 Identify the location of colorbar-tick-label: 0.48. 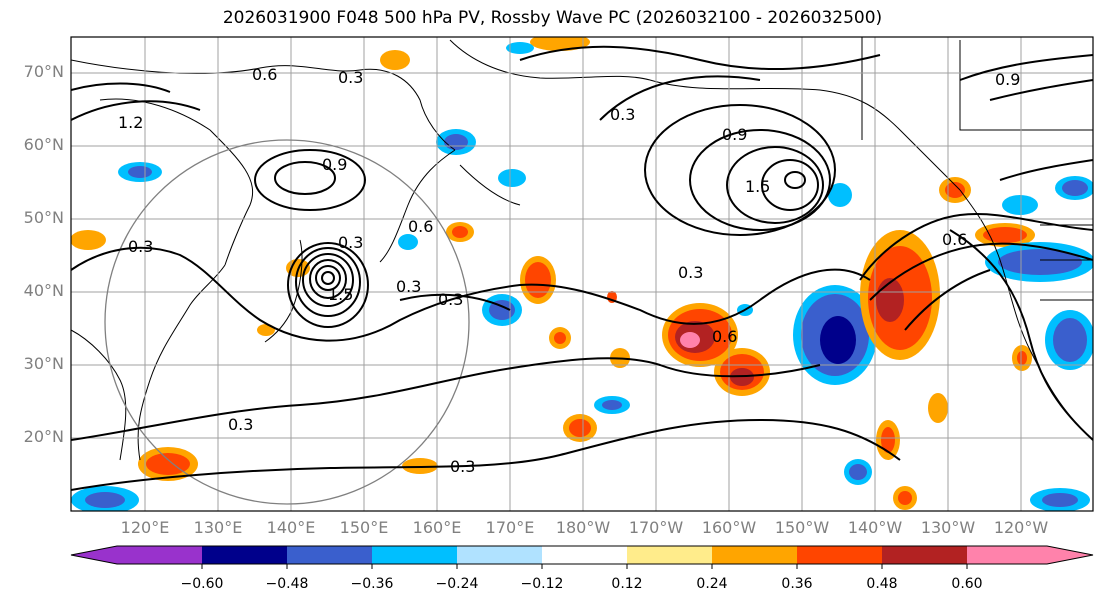
(882, 584).